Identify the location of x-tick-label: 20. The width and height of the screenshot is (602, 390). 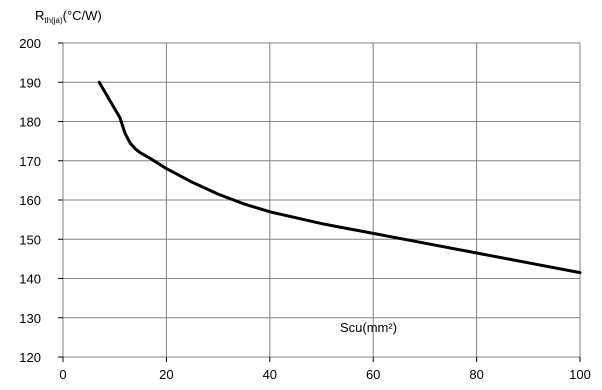
(166, 374).